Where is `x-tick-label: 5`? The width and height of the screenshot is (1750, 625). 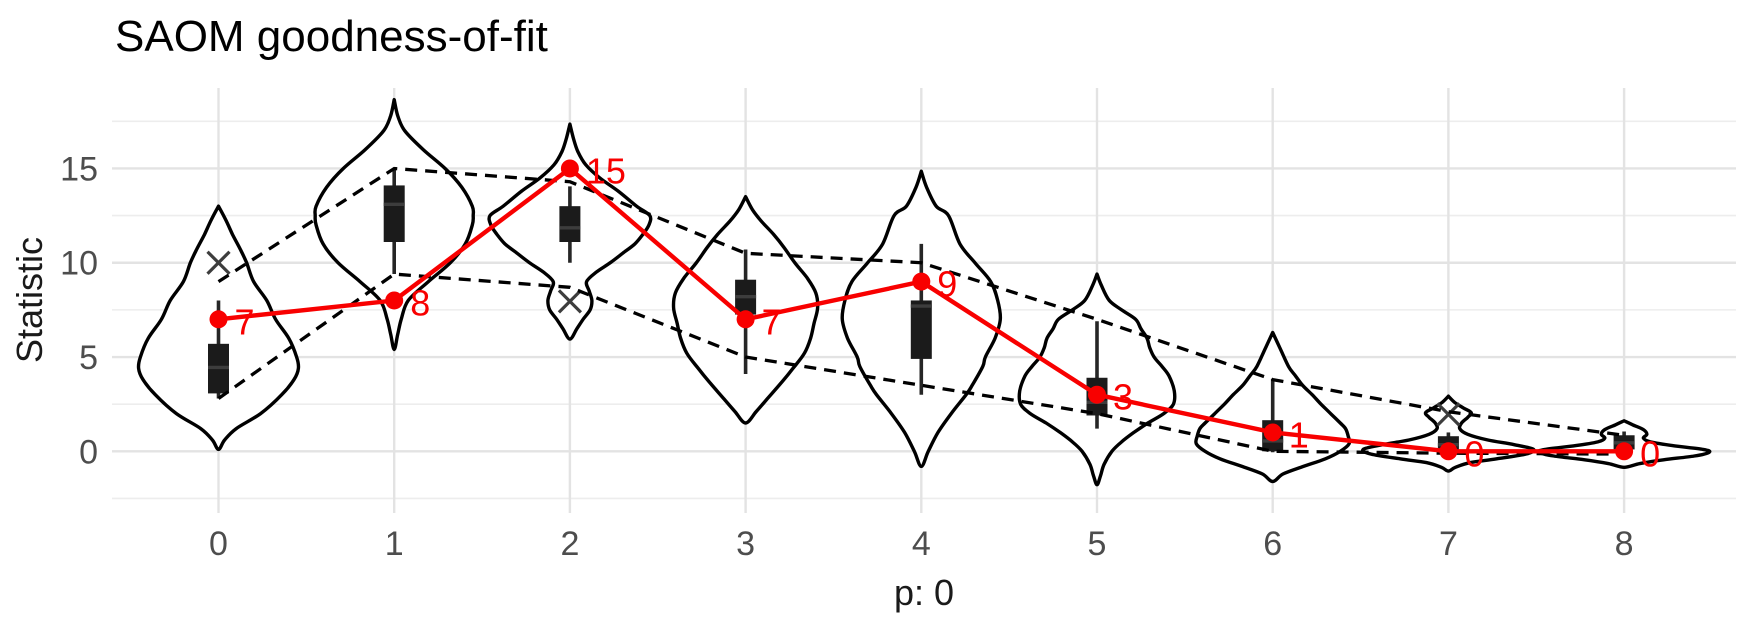 x-tick-label: 5 is located at coordinates (1097, 544).